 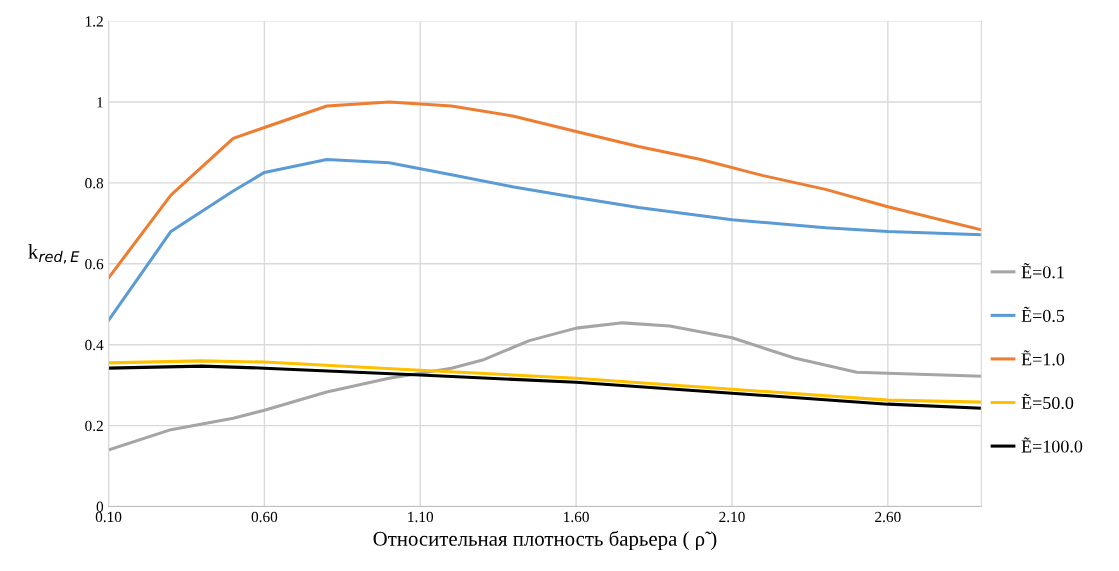 What do you see at coordinates (100, 102) in the screenshot?
I see `y-tick-label: 1` at bounding box center [100, 102].